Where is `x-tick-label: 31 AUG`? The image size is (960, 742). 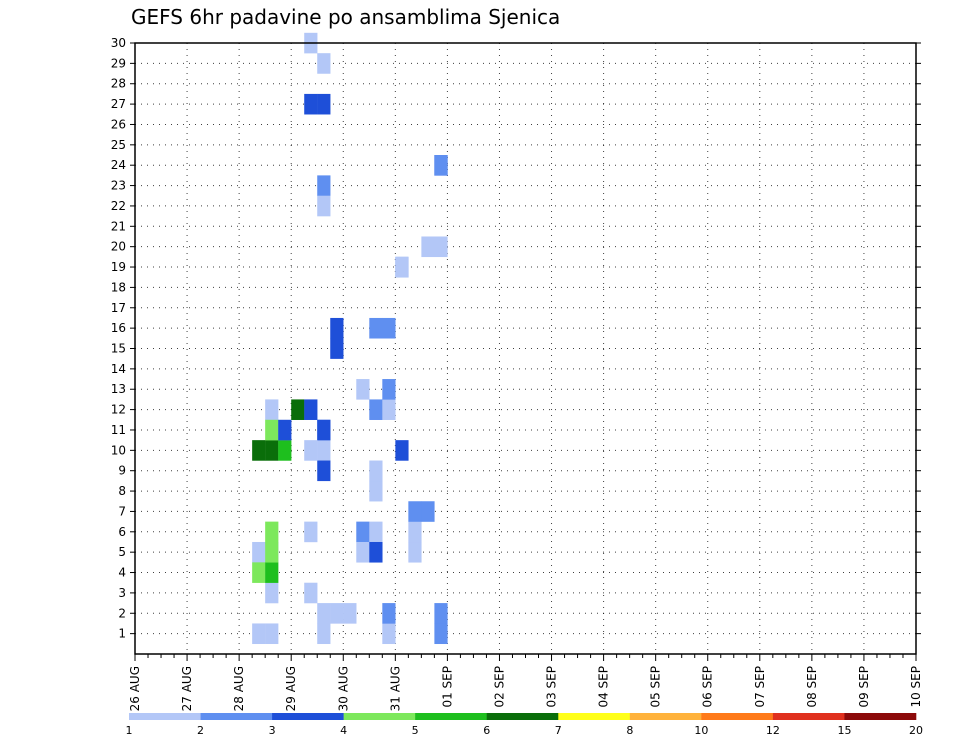
x-tick-label: 31 AUG is located at coordinates (395, 688).